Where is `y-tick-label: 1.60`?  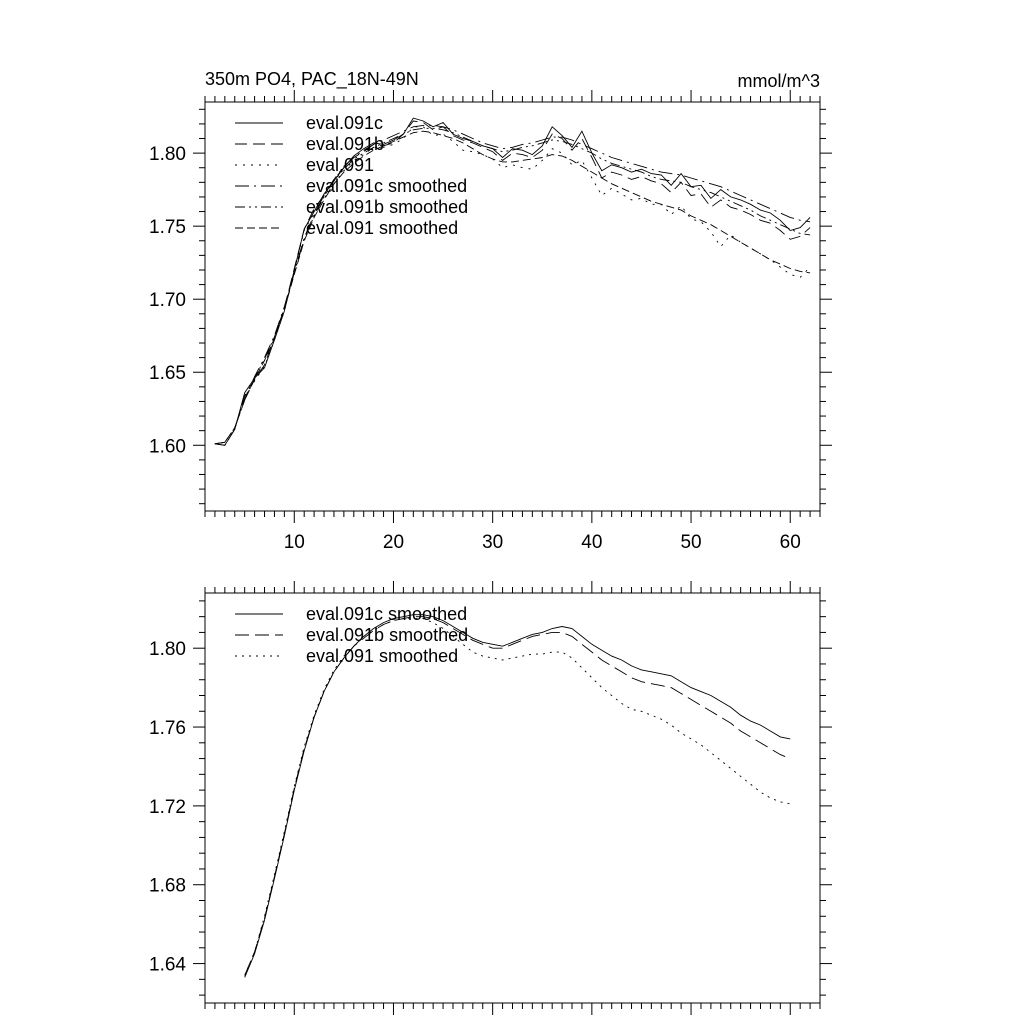 y-tick-label: 1.60 is located at coordinates (167, 446).